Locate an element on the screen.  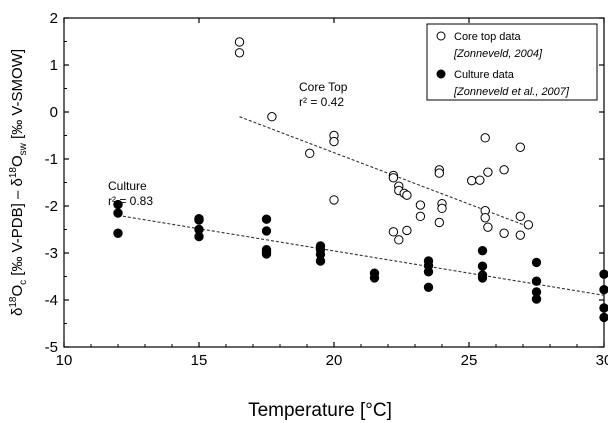
core-top-annotation: Core Top is located at coordinates (323, 87).